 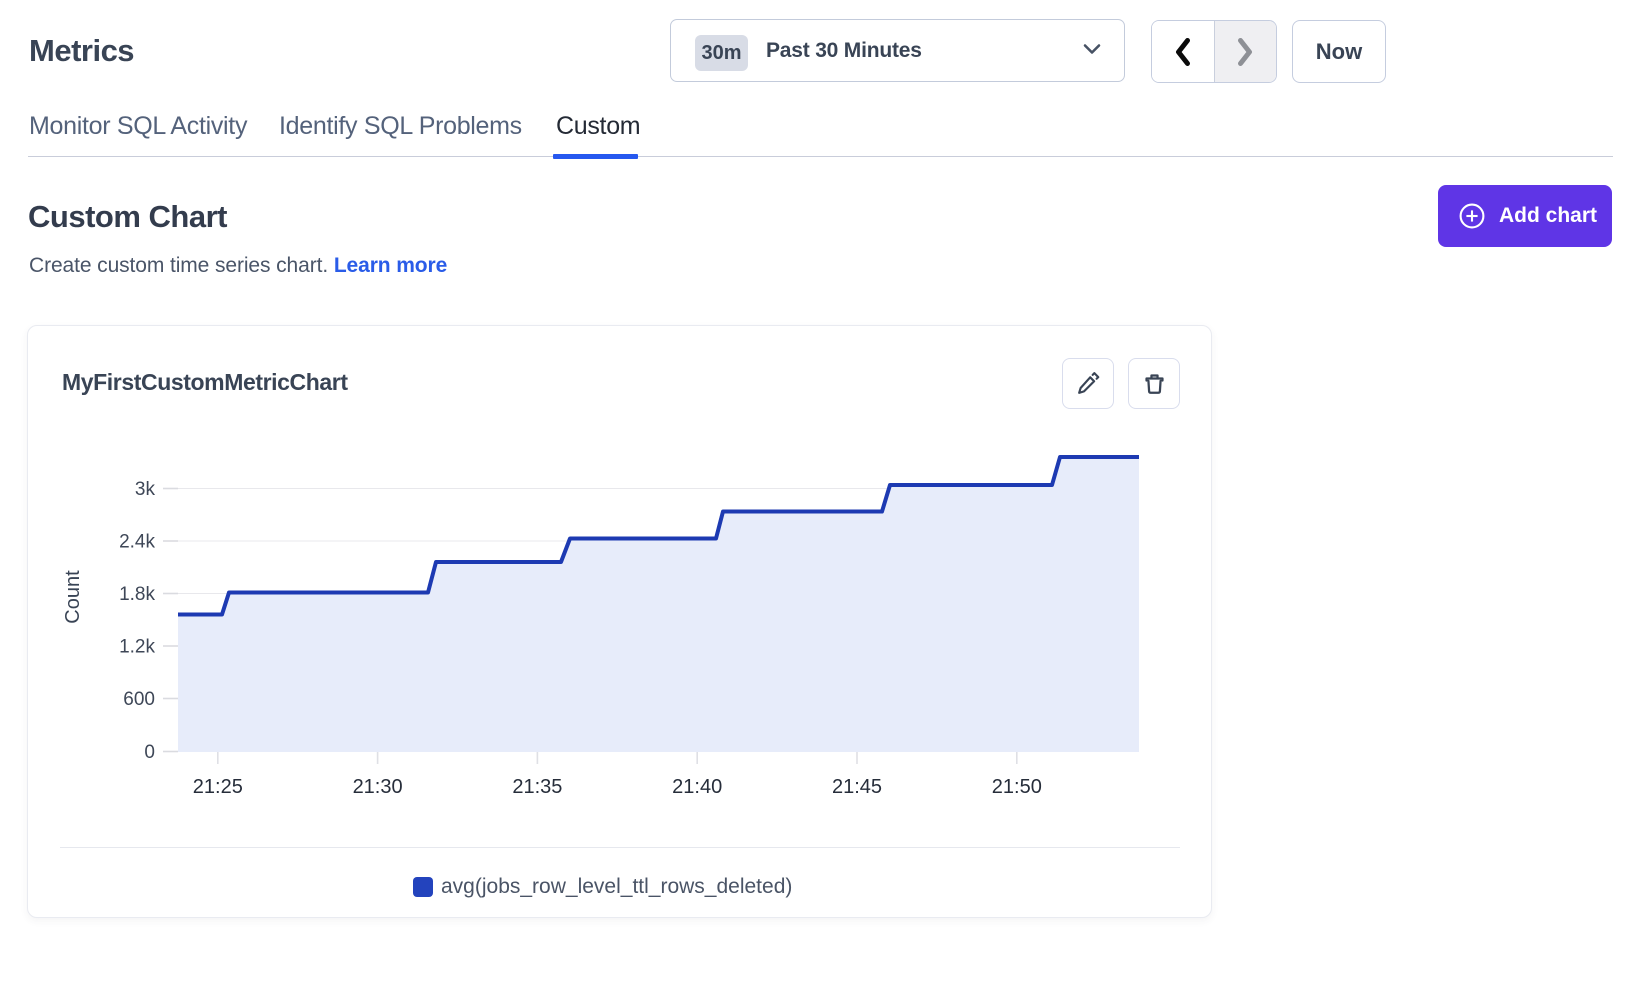 I want to click on svg-text: 21:35, so click(x=537, y=787).